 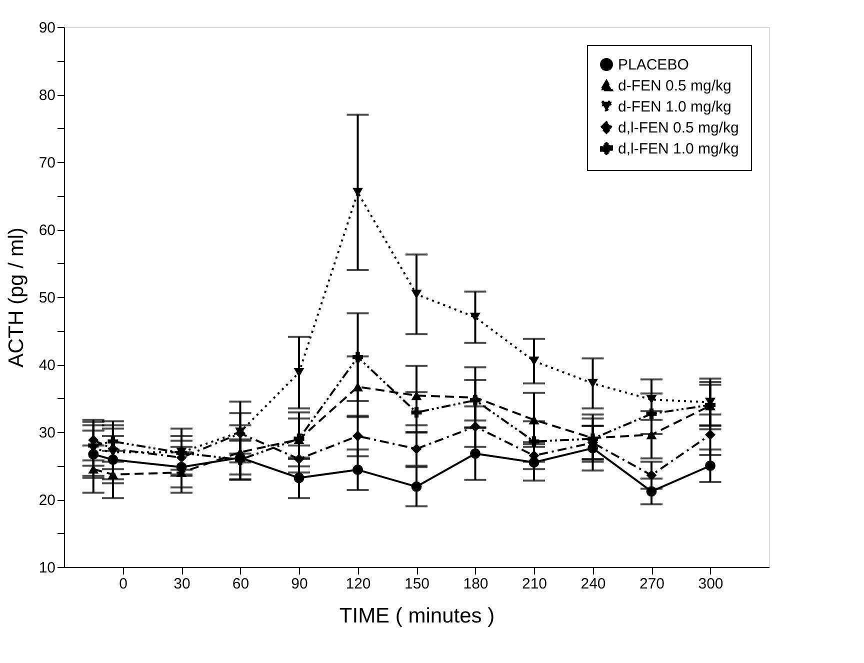 I want to click on y-tick-label: 80, so click(x=47, y=95).